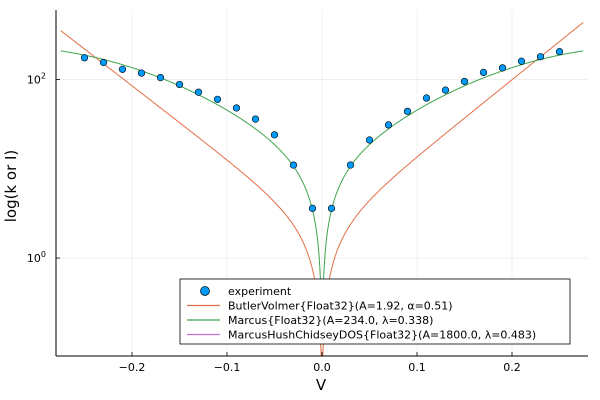 This screenshot has height=400, width=600. Describe the element at coordinates (132, 367) in the screenshot. I see `x-tick-label: −0.2` at that location.